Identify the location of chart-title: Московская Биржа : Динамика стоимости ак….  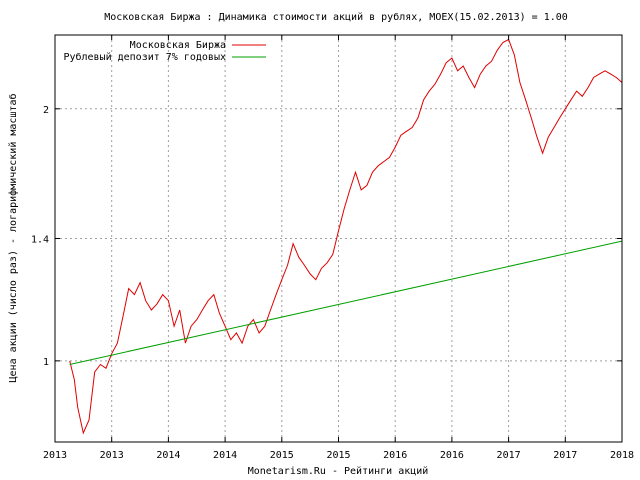
(336, 17).